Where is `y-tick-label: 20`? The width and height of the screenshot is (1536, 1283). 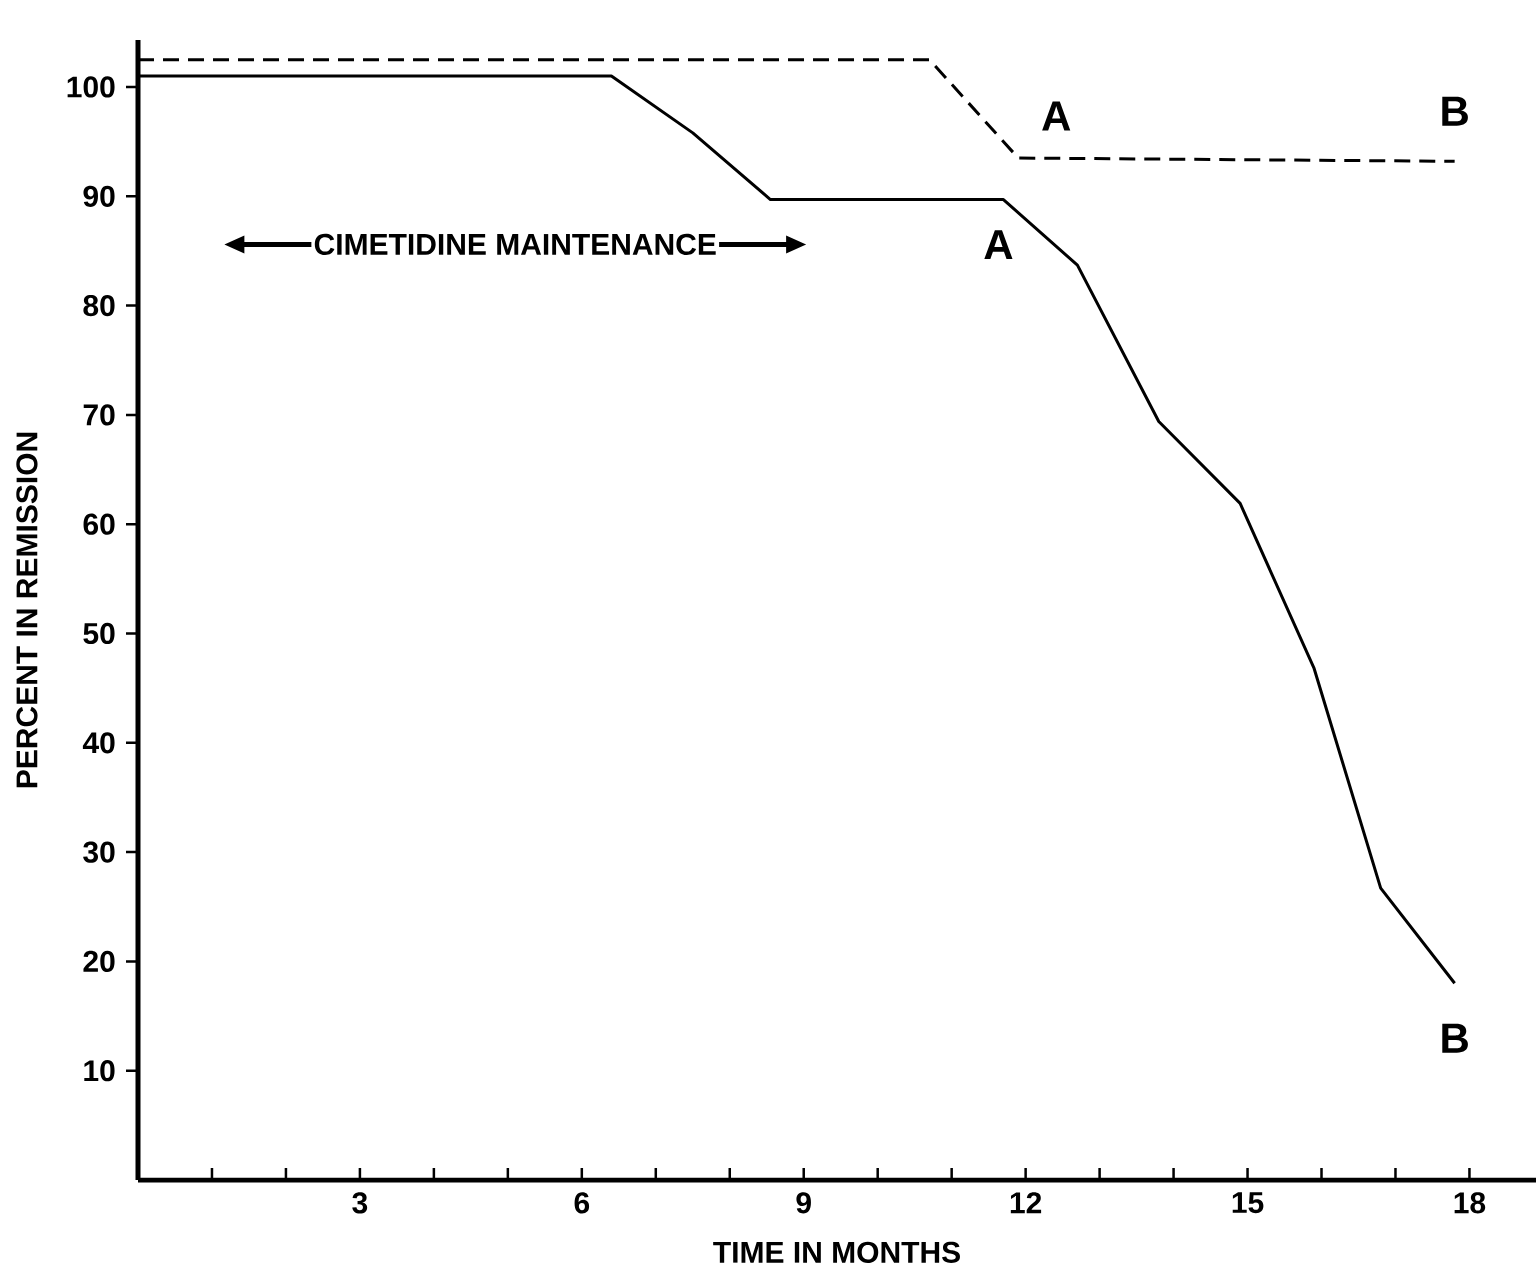 y-tick-label: 20 is located at coordinates (99, 961).